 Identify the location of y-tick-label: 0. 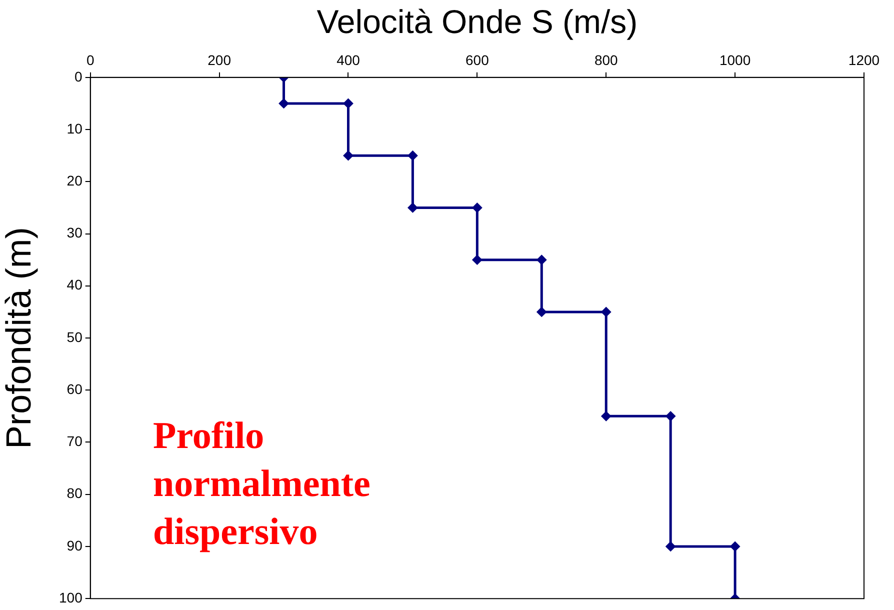
(78, 76).